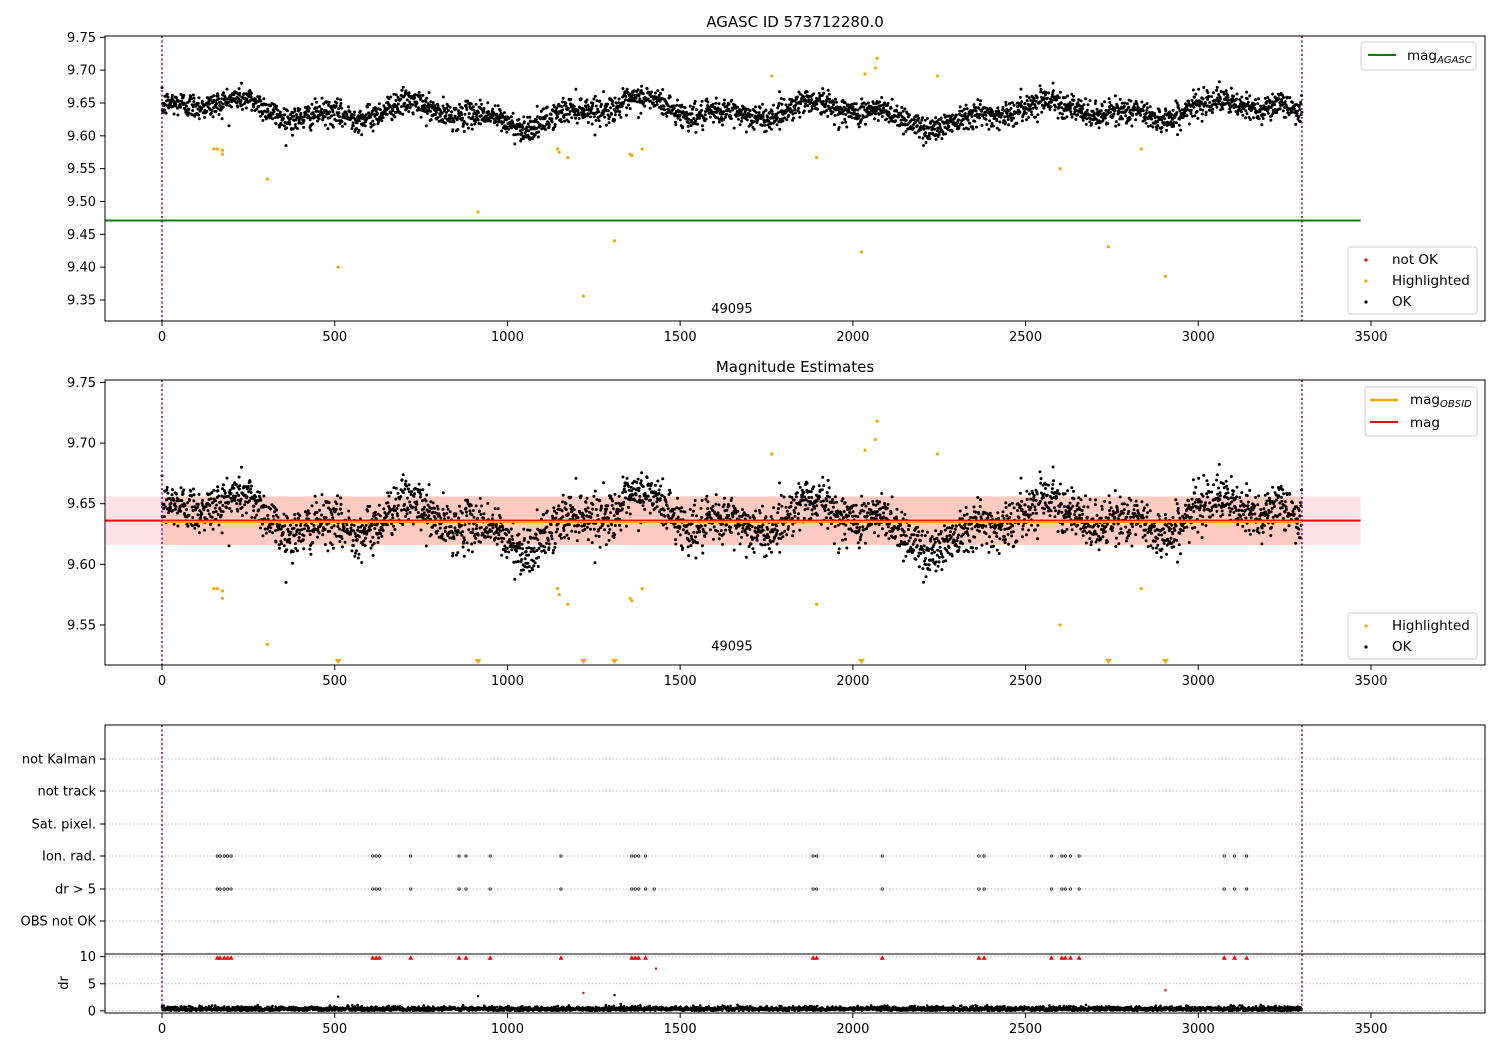 This screenshot has height=1050, width=1500. Describe the element at coordinates (845, 119) in the screenshot. I see `p1-ok-point-1976` at that location.